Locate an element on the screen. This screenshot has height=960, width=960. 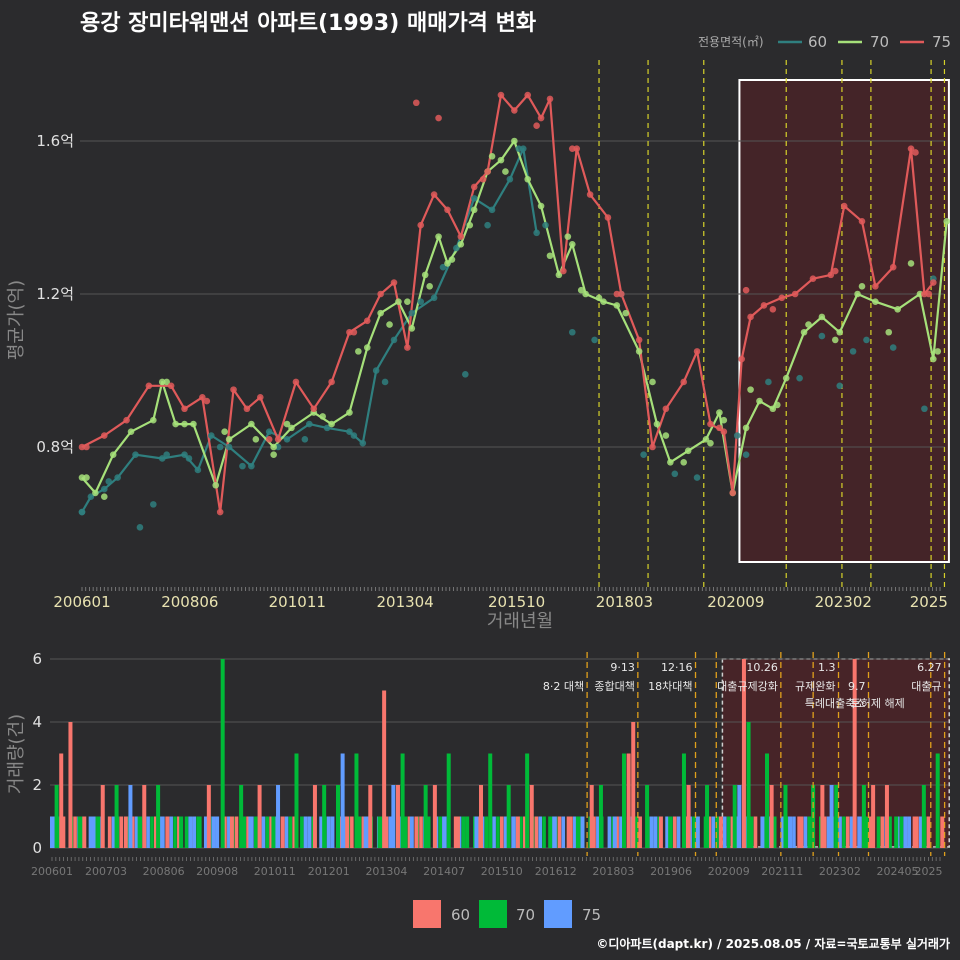
volume-y-tick-labels: 0 2 4 6 is located at coordinates (37, 753).